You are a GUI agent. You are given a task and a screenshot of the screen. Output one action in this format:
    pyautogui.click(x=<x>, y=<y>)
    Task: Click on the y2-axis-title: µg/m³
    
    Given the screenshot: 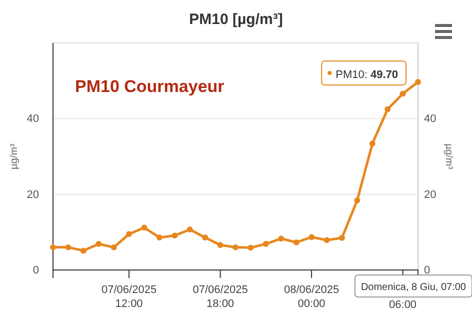 What is the action you would take?
    pyautogui.click(x=448, y=157)
    